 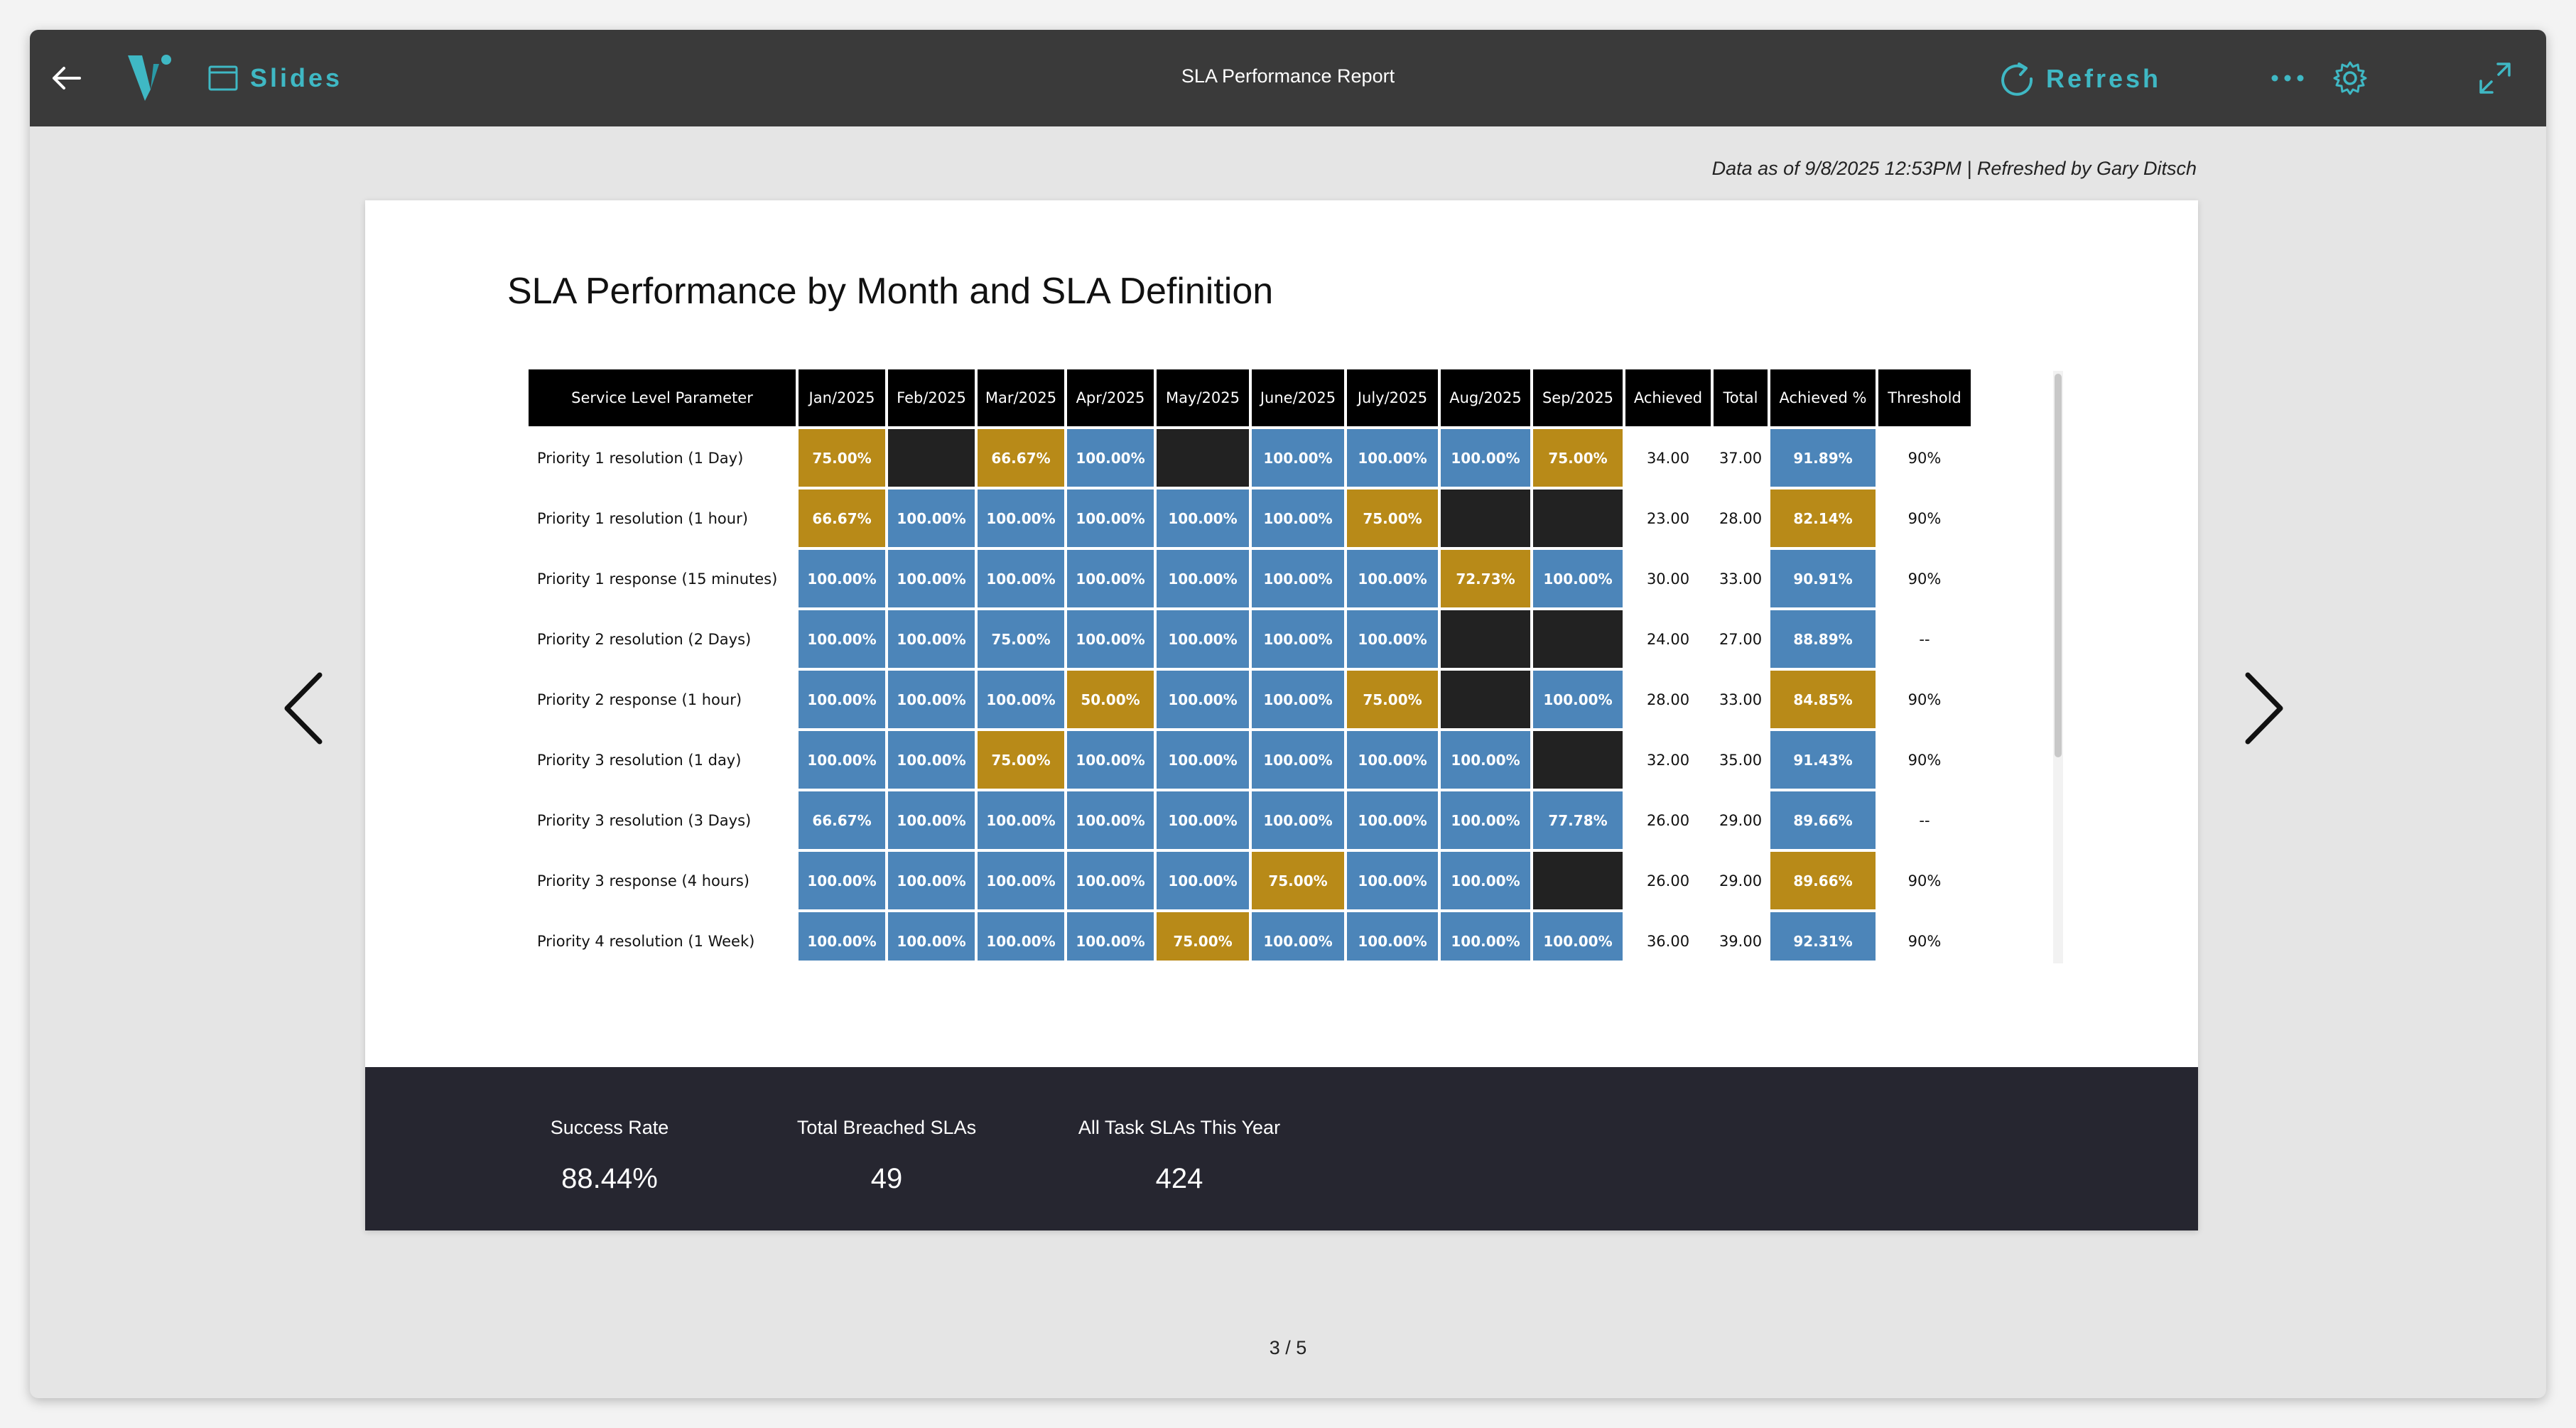 I want to click on more-icon, so click(x=2287, y=78).